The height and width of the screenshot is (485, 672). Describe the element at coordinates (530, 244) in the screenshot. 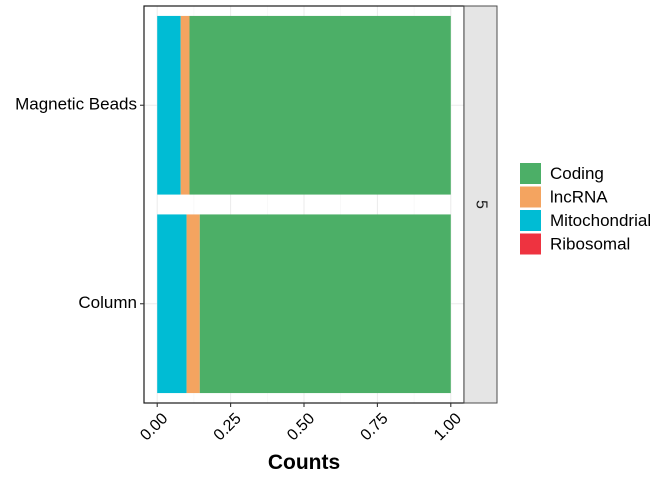

I see `legend-key-ribosomal` at that location.